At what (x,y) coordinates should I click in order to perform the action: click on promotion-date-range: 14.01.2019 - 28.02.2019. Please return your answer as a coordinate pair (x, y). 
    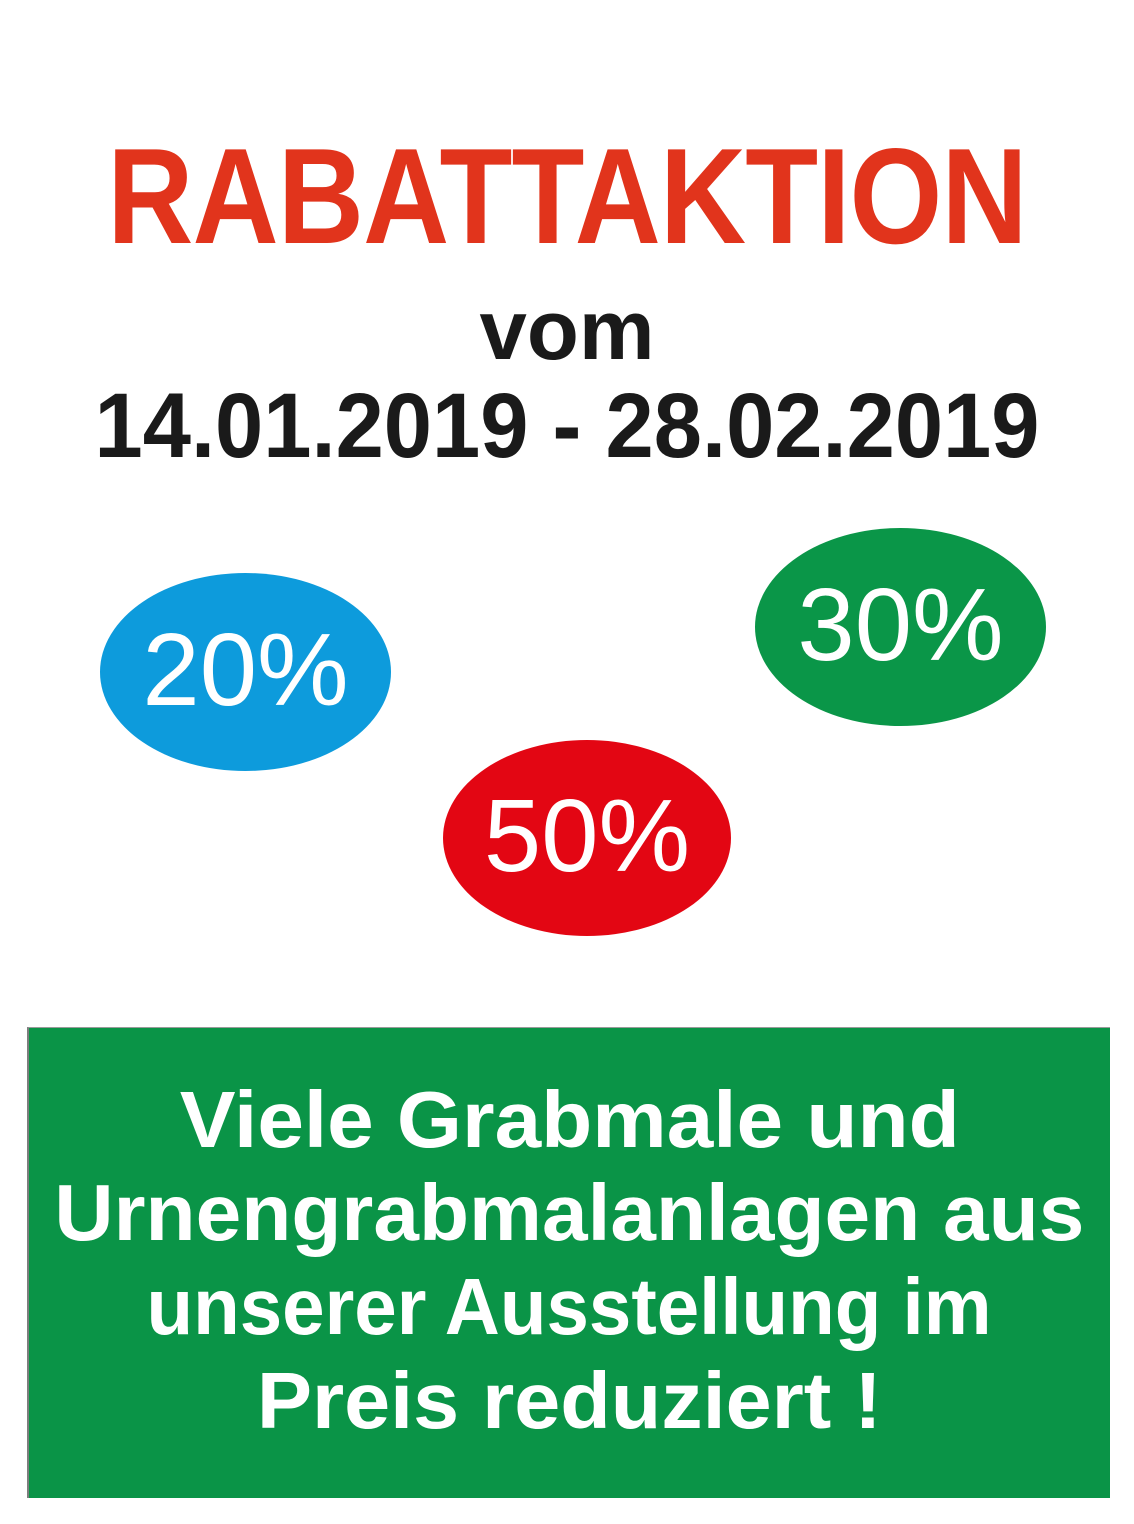
    Looking at the image, I should click on (567, 426).